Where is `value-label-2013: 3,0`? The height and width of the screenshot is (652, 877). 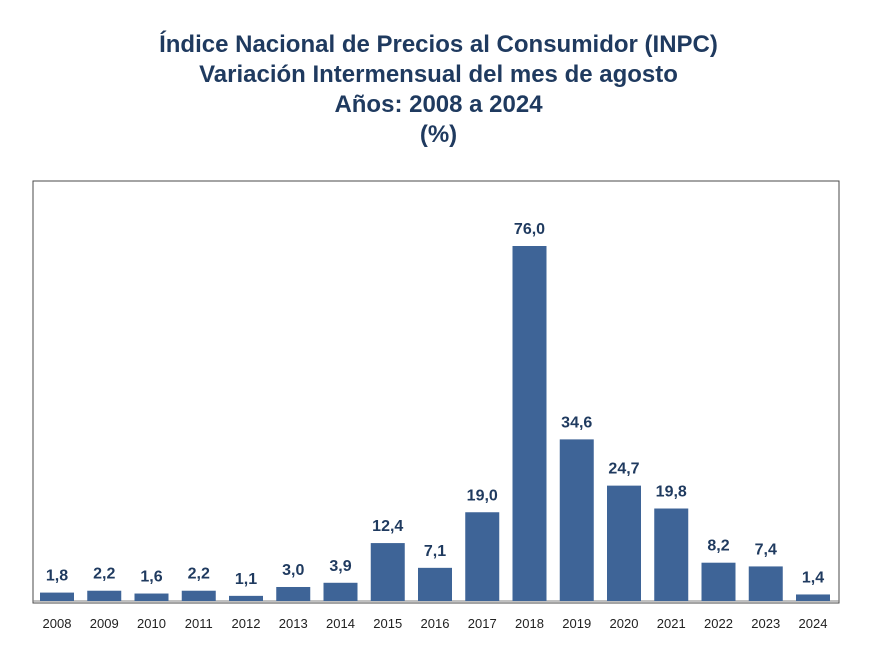 value-label-2013: 3,0 is located at coordinates (293, 570).